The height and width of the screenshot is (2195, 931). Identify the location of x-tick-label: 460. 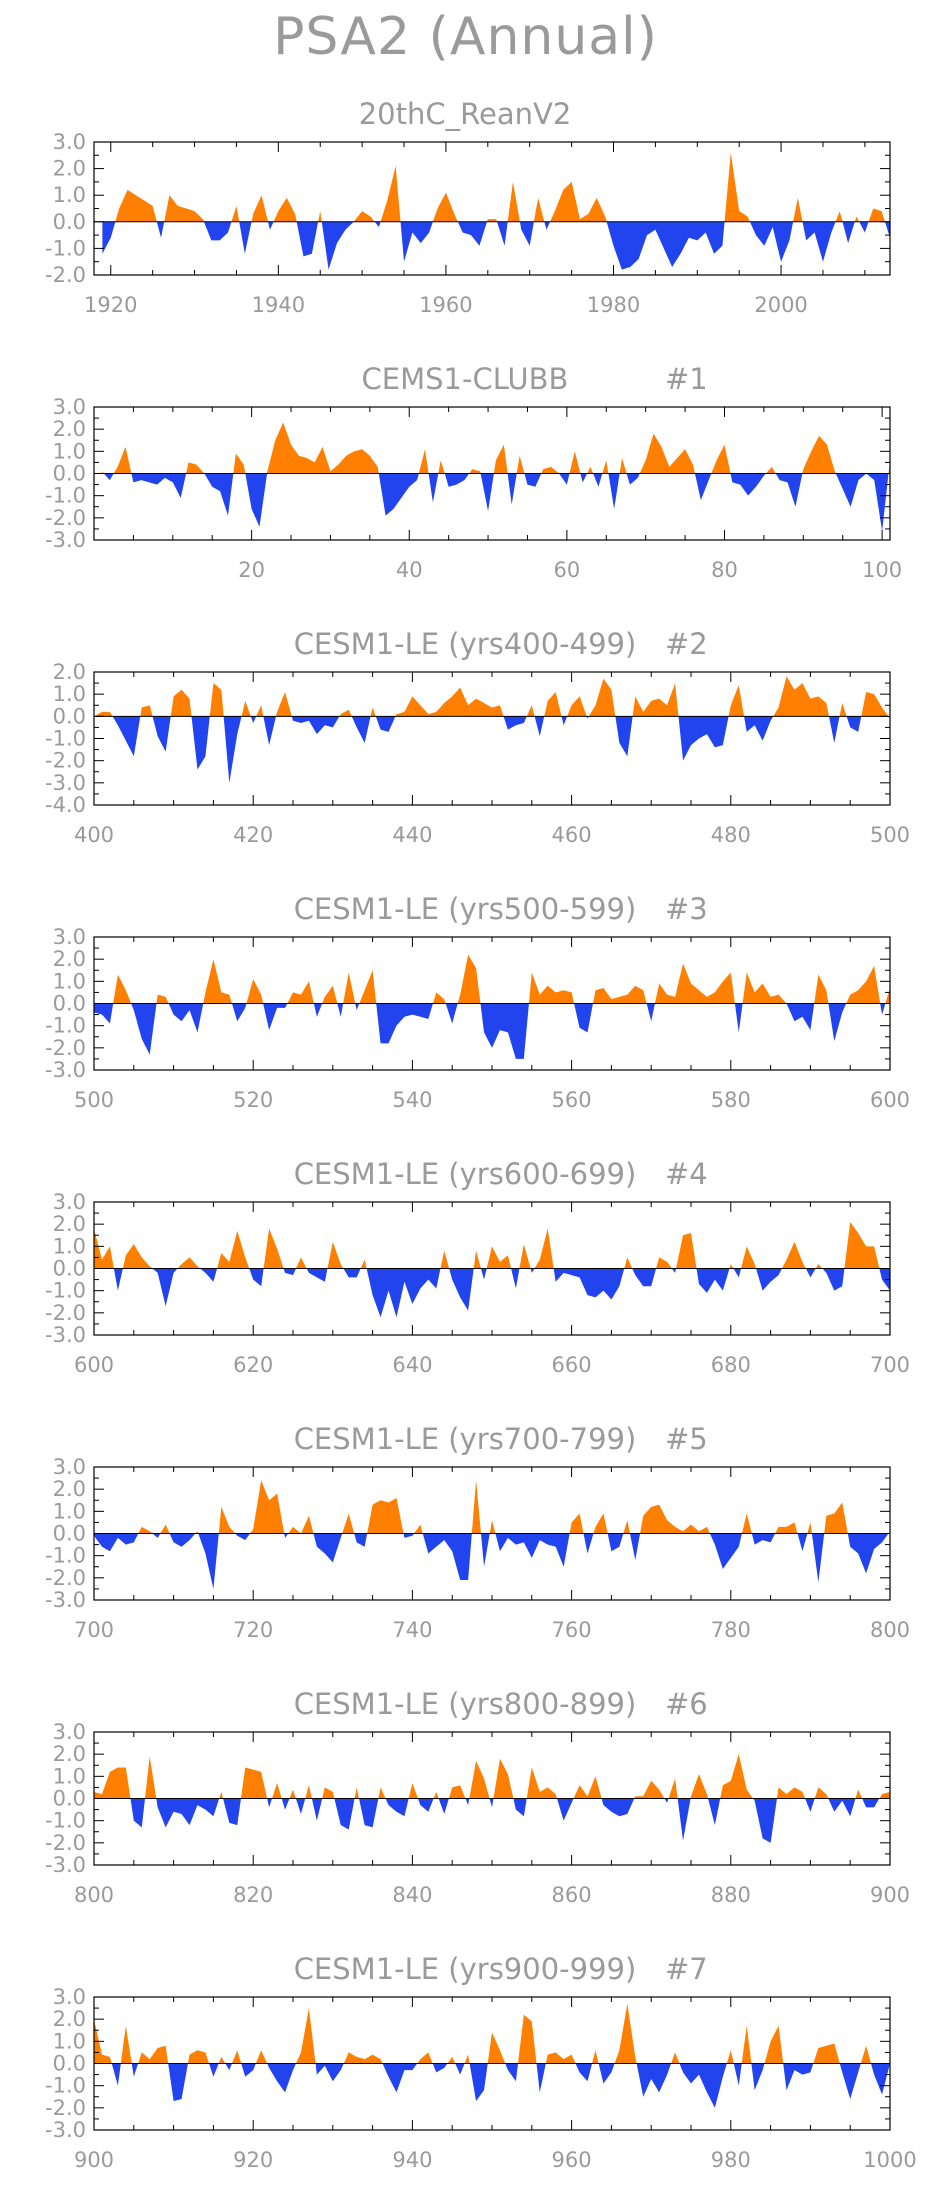
(572, 835).